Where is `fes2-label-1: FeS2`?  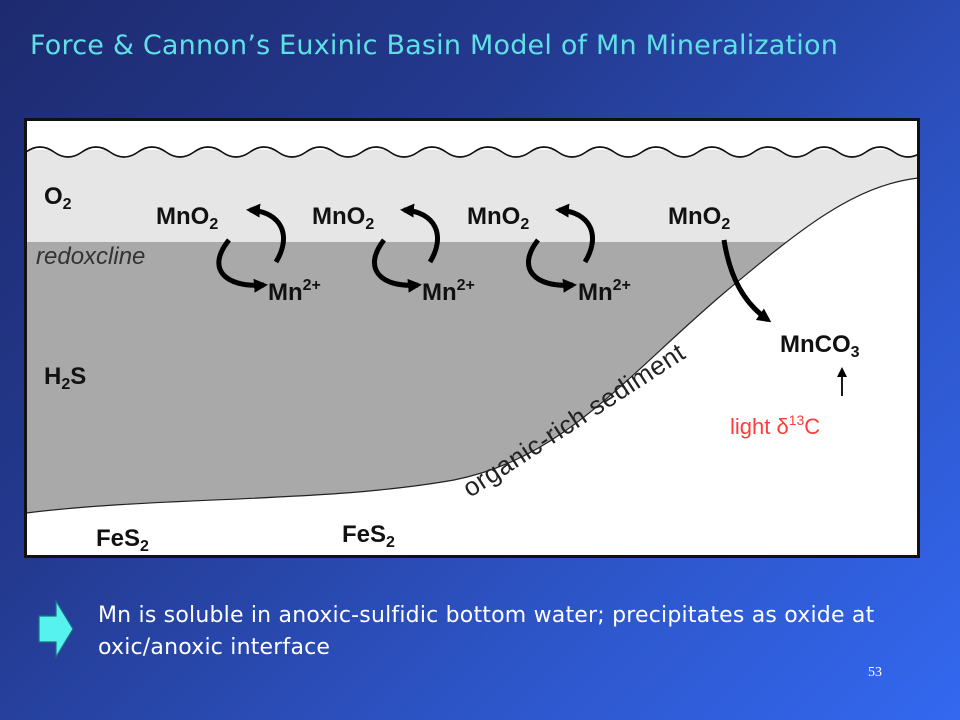
fes2-label-1: FeS2 is located at coordinates (122, 540).